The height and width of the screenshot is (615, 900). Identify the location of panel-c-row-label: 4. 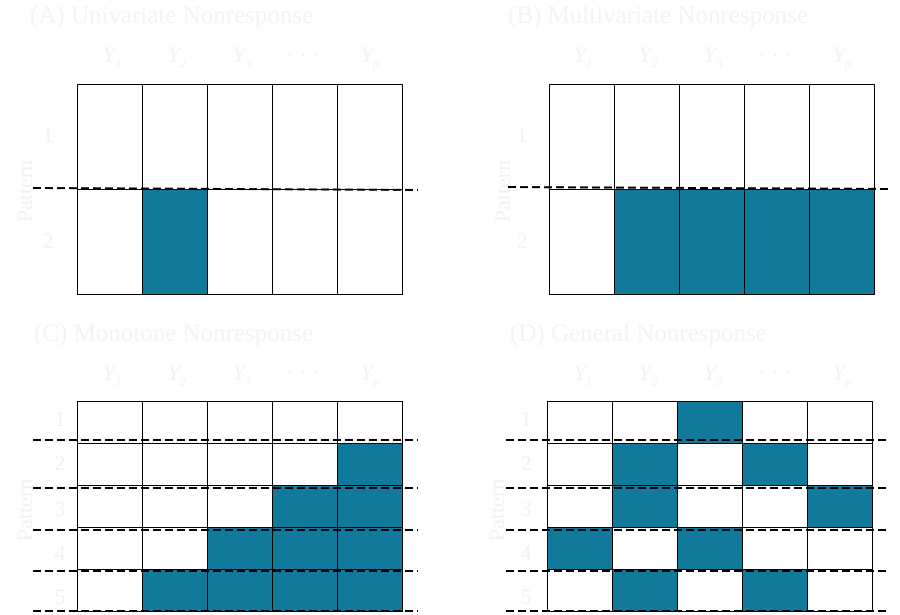
(60, 552).